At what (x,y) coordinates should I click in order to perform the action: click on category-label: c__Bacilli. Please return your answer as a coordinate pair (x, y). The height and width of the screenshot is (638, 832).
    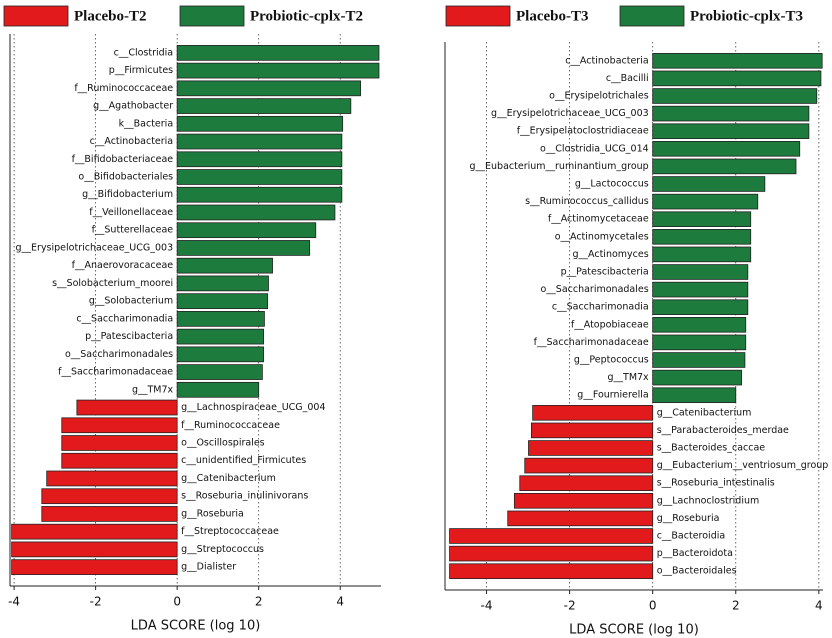
    Looking at the image, I should click on (627, 78).